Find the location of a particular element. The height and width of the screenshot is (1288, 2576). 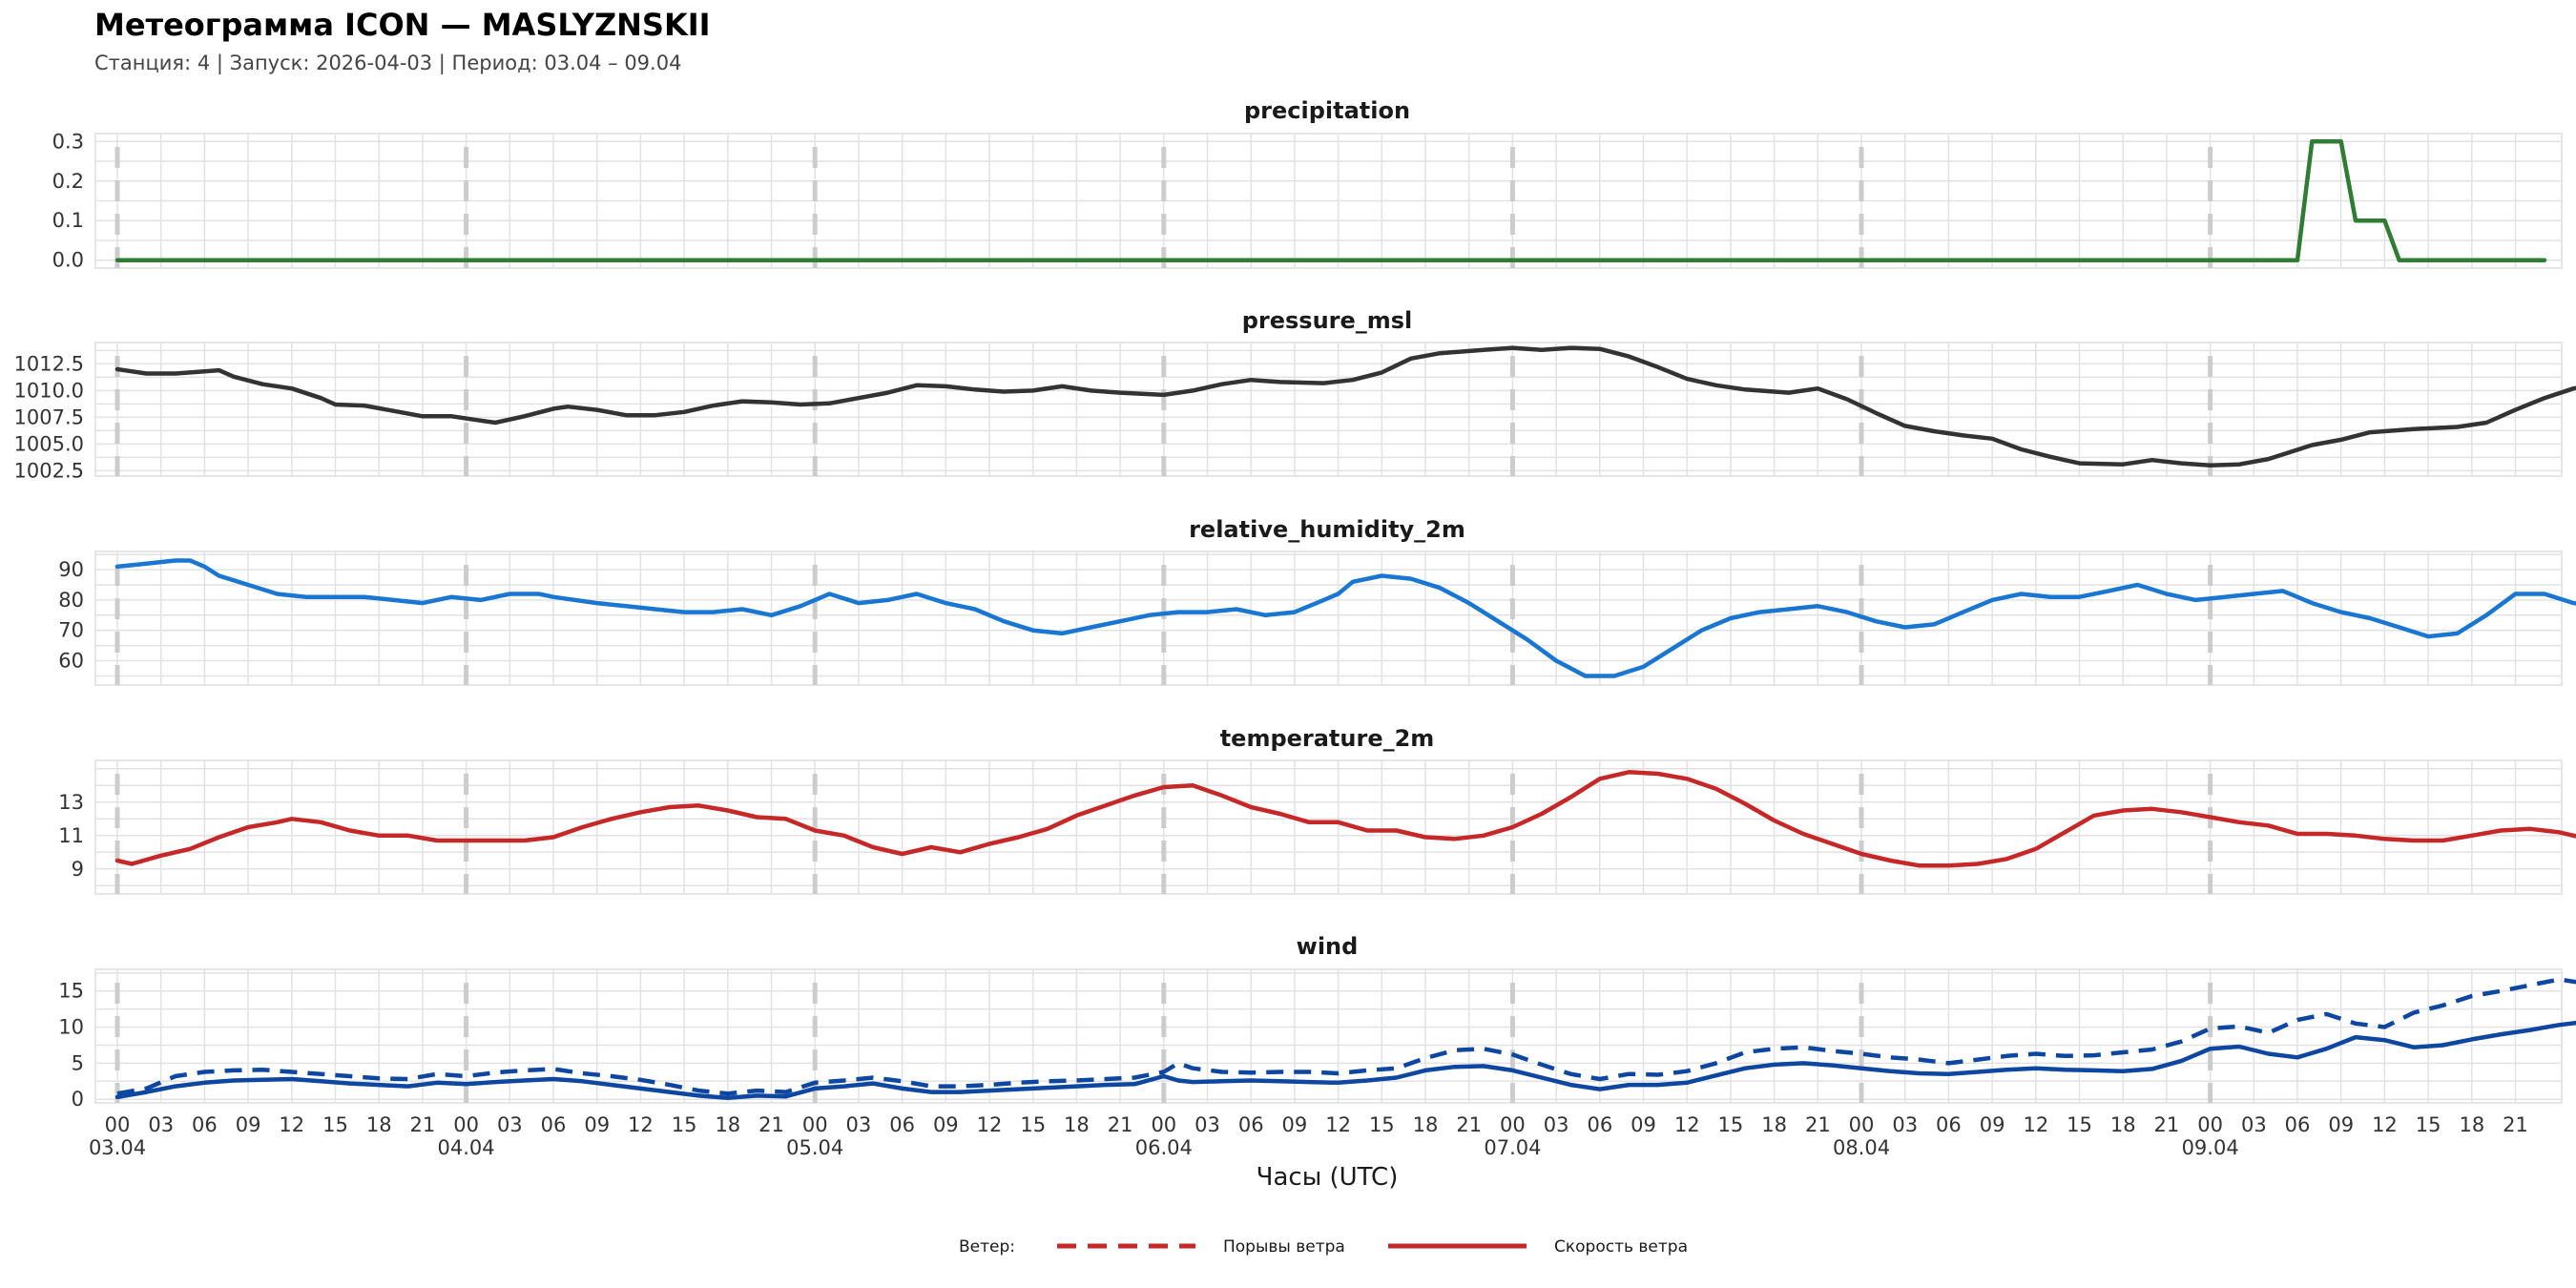

y-tick-label: 1005.0 is located at coordinates (49, 443).